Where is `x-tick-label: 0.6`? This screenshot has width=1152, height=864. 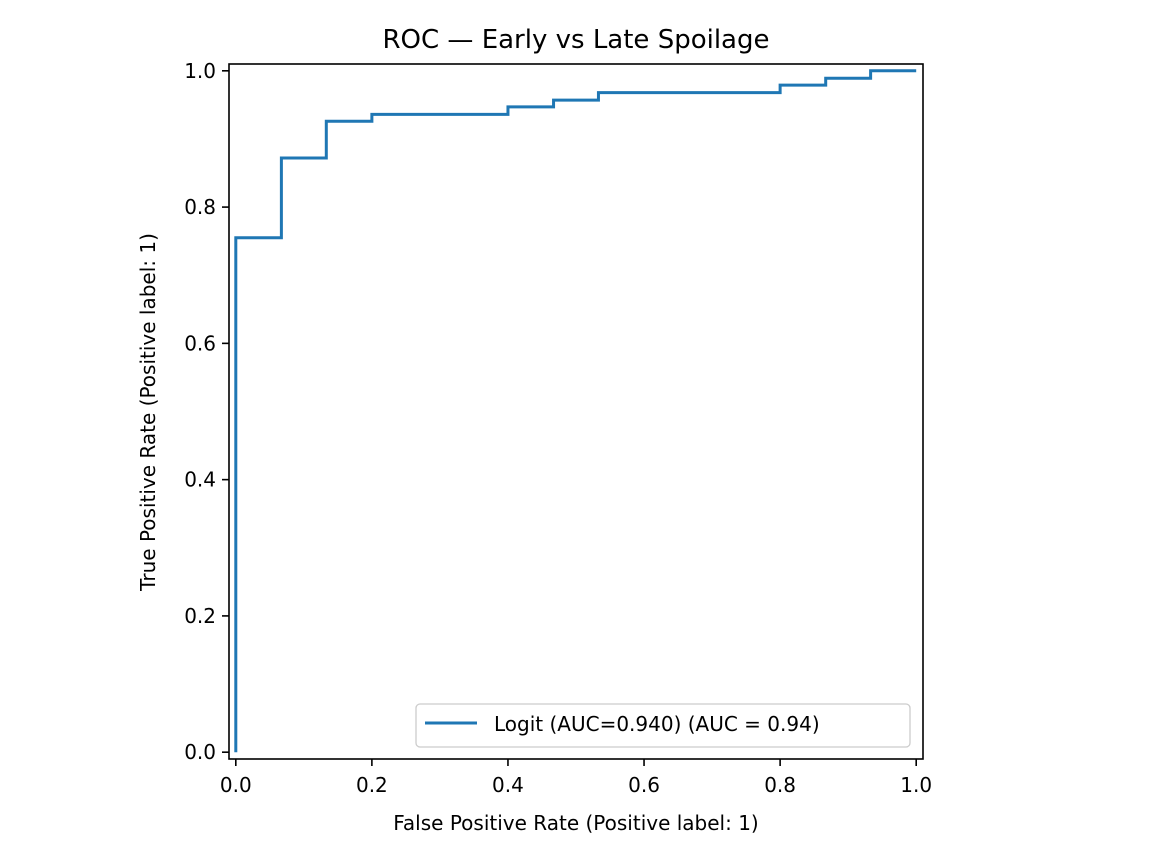 x-tick-label: 0.6 is located at coordinates (644, 785).